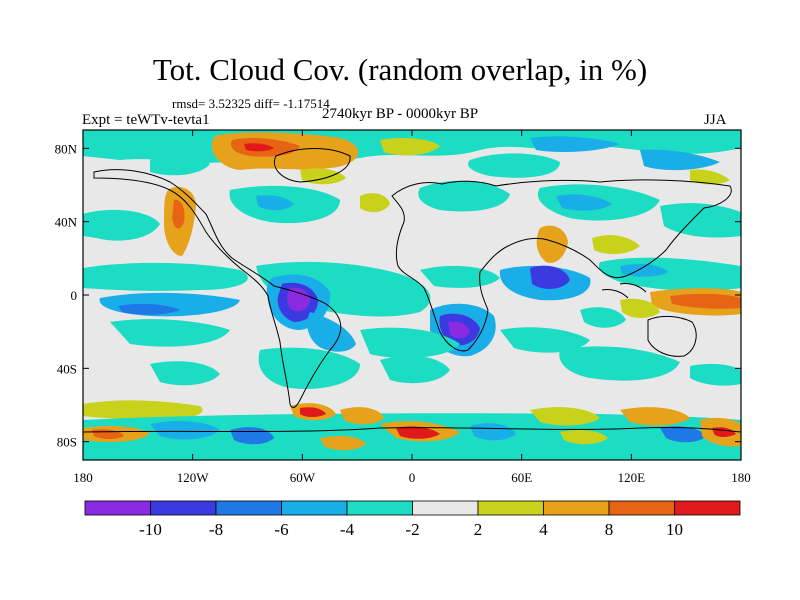 The image size is (800, 600). I want to click on stats-label: rmsd= 3.52325 diff= -1.17514, so click(251, 103).